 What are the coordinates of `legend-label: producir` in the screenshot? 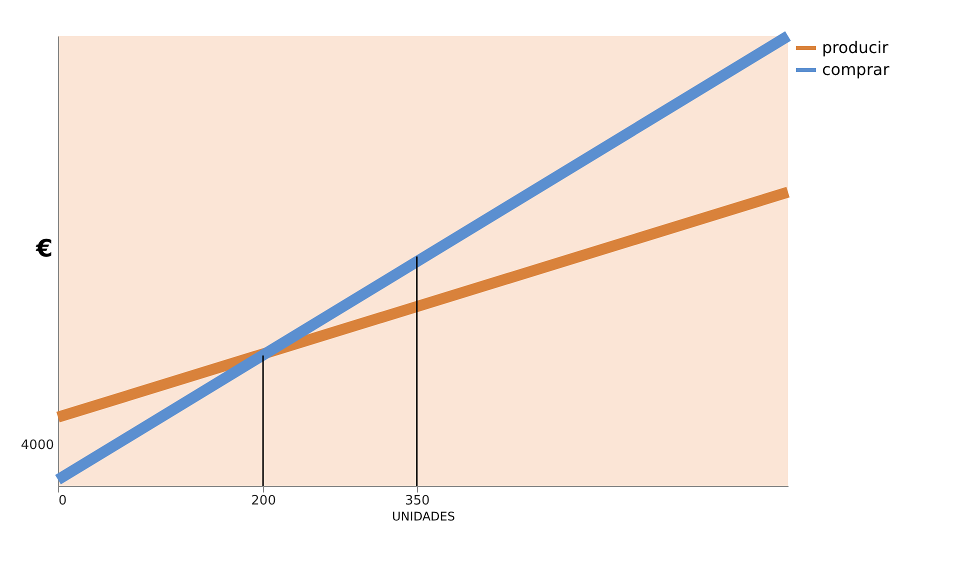 It's located at (855, 47).